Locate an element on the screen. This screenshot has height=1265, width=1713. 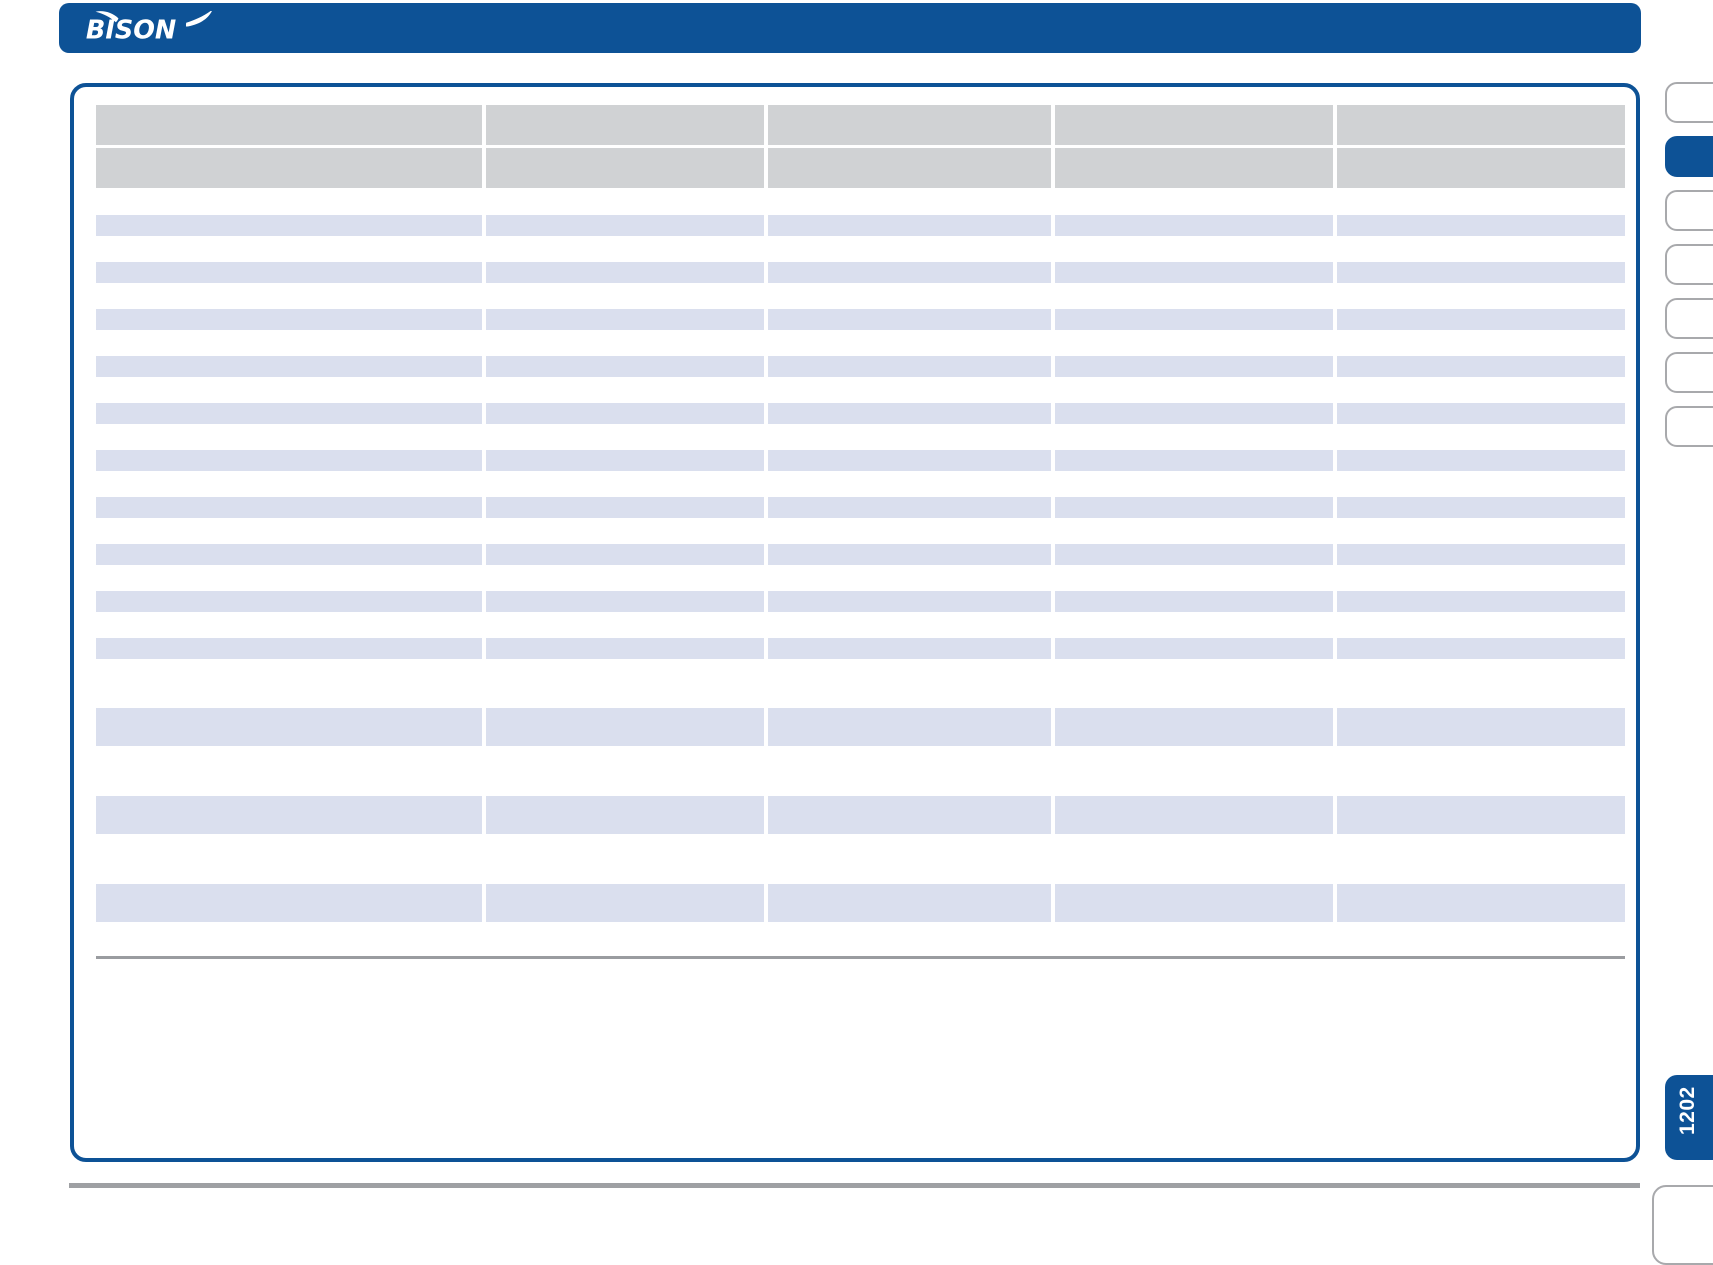
bison-logo: BISON is located at coordinates (149, 28).